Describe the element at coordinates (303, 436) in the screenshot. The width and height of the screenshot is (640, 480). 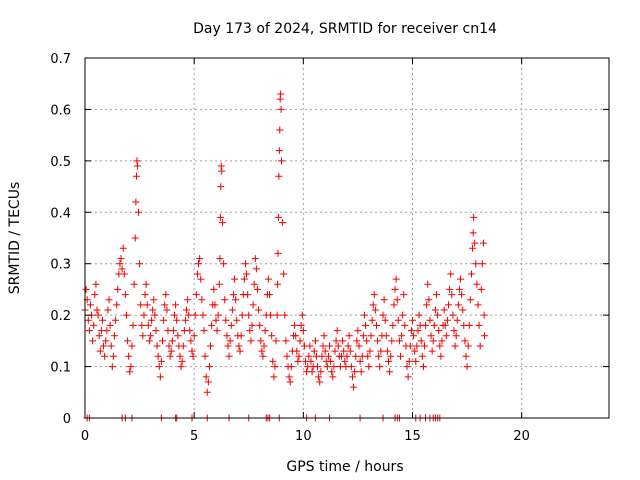
I see `x-tick-label: 10` at that location.